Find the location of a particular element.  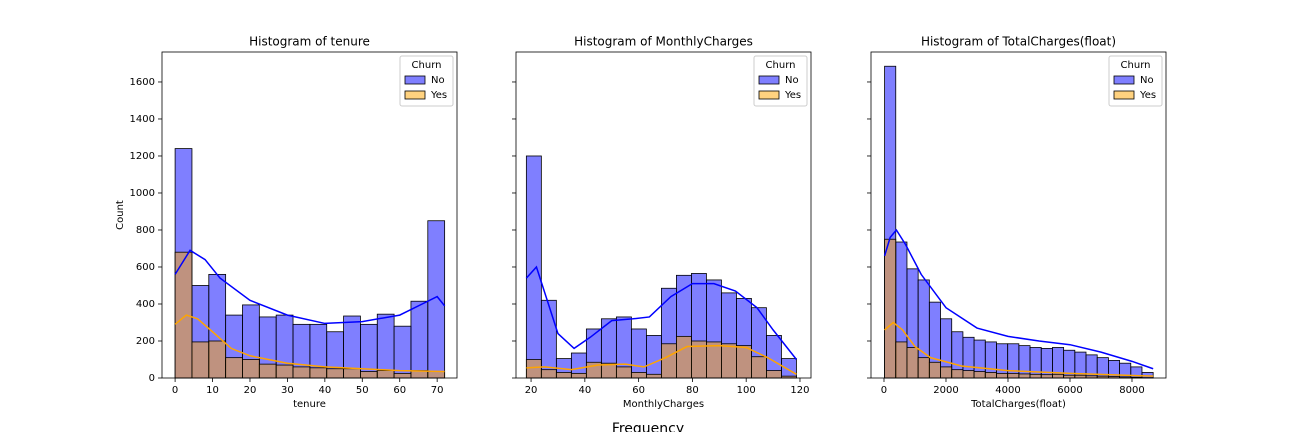

x-tick-label: 10 is located at coordinates (212, 390).